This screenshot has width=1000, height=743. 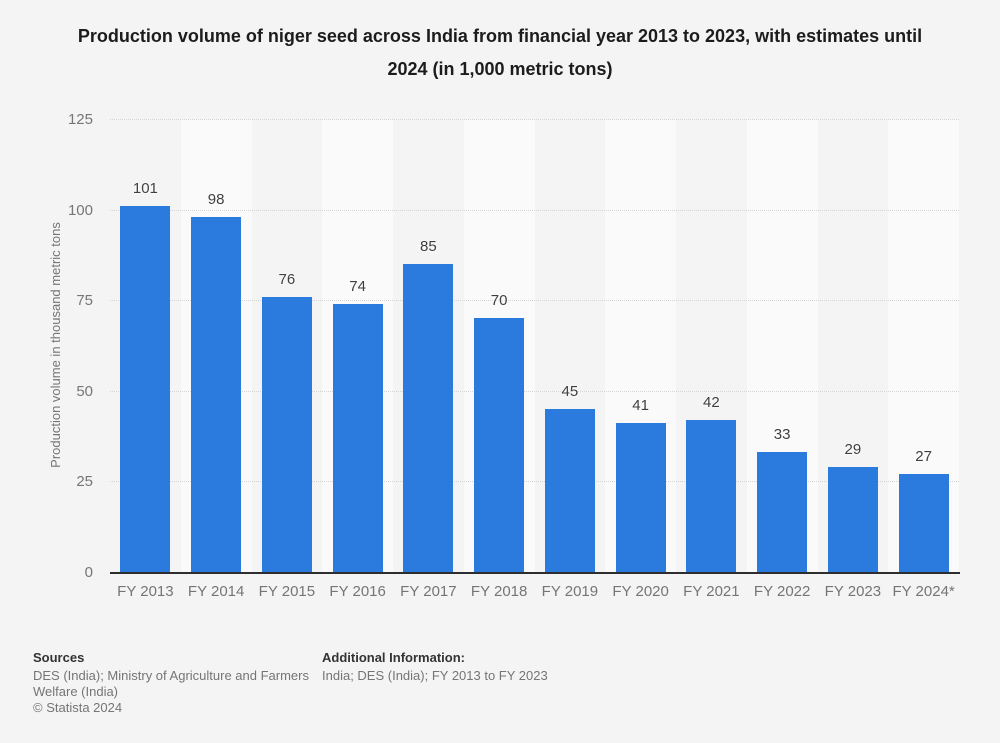 I want to click on bar-fy-2016, so click(x=357, y=437).